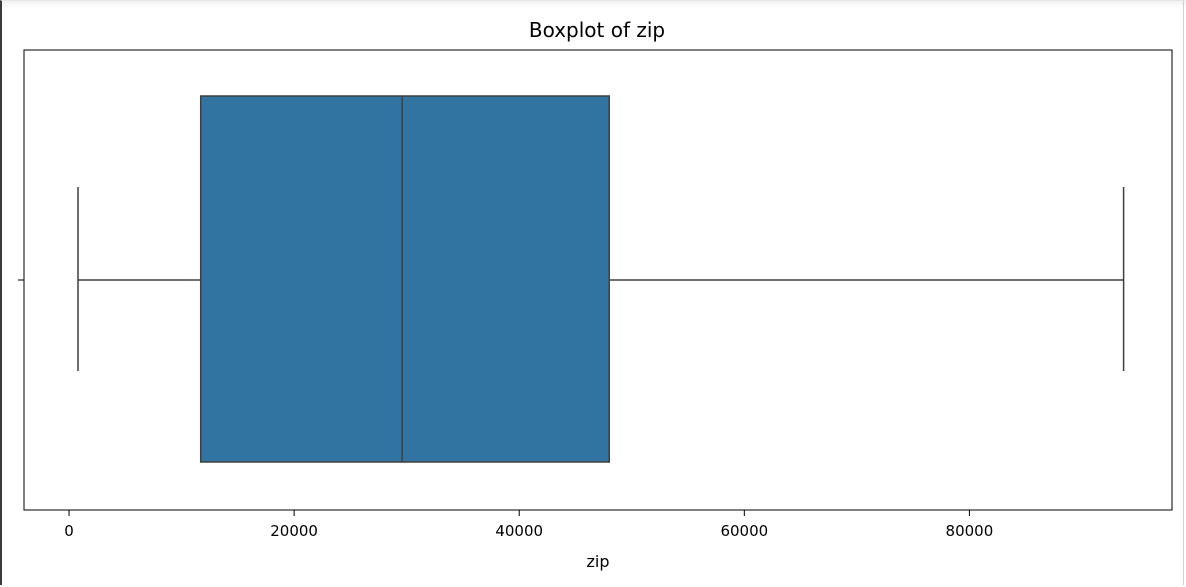 The height and width of the screenshot is (587, 1186). Describe the element at coordinates (744, 531) in the screenshot. I see `x-tick-label: 60000` at that location.